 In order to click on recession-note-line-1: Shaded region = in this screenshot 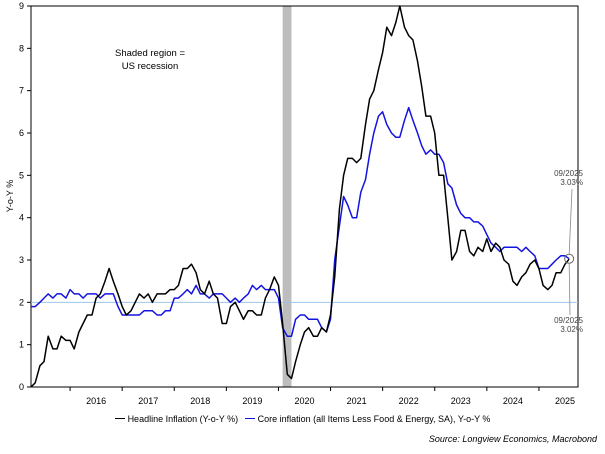, I will do `click(150, 53)`.